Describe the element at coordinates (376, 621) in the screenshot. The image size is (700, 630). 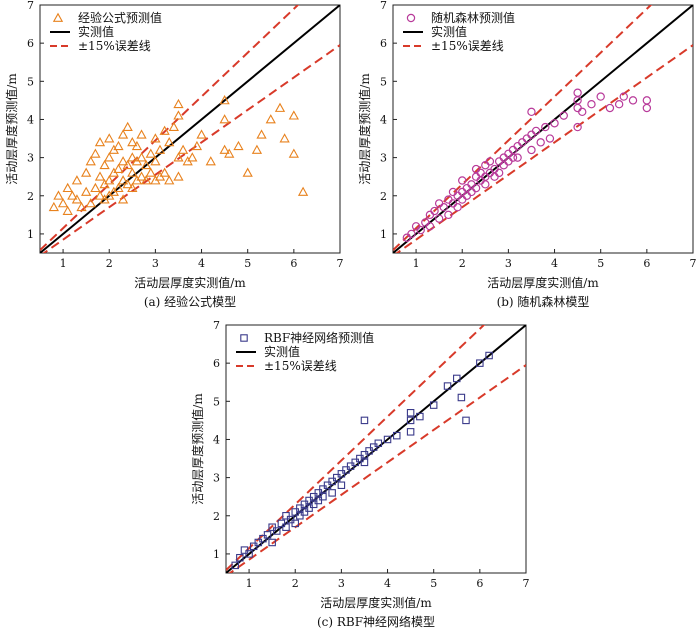
I see `panel-caption: (c) RBF神经网络模型` at that location.